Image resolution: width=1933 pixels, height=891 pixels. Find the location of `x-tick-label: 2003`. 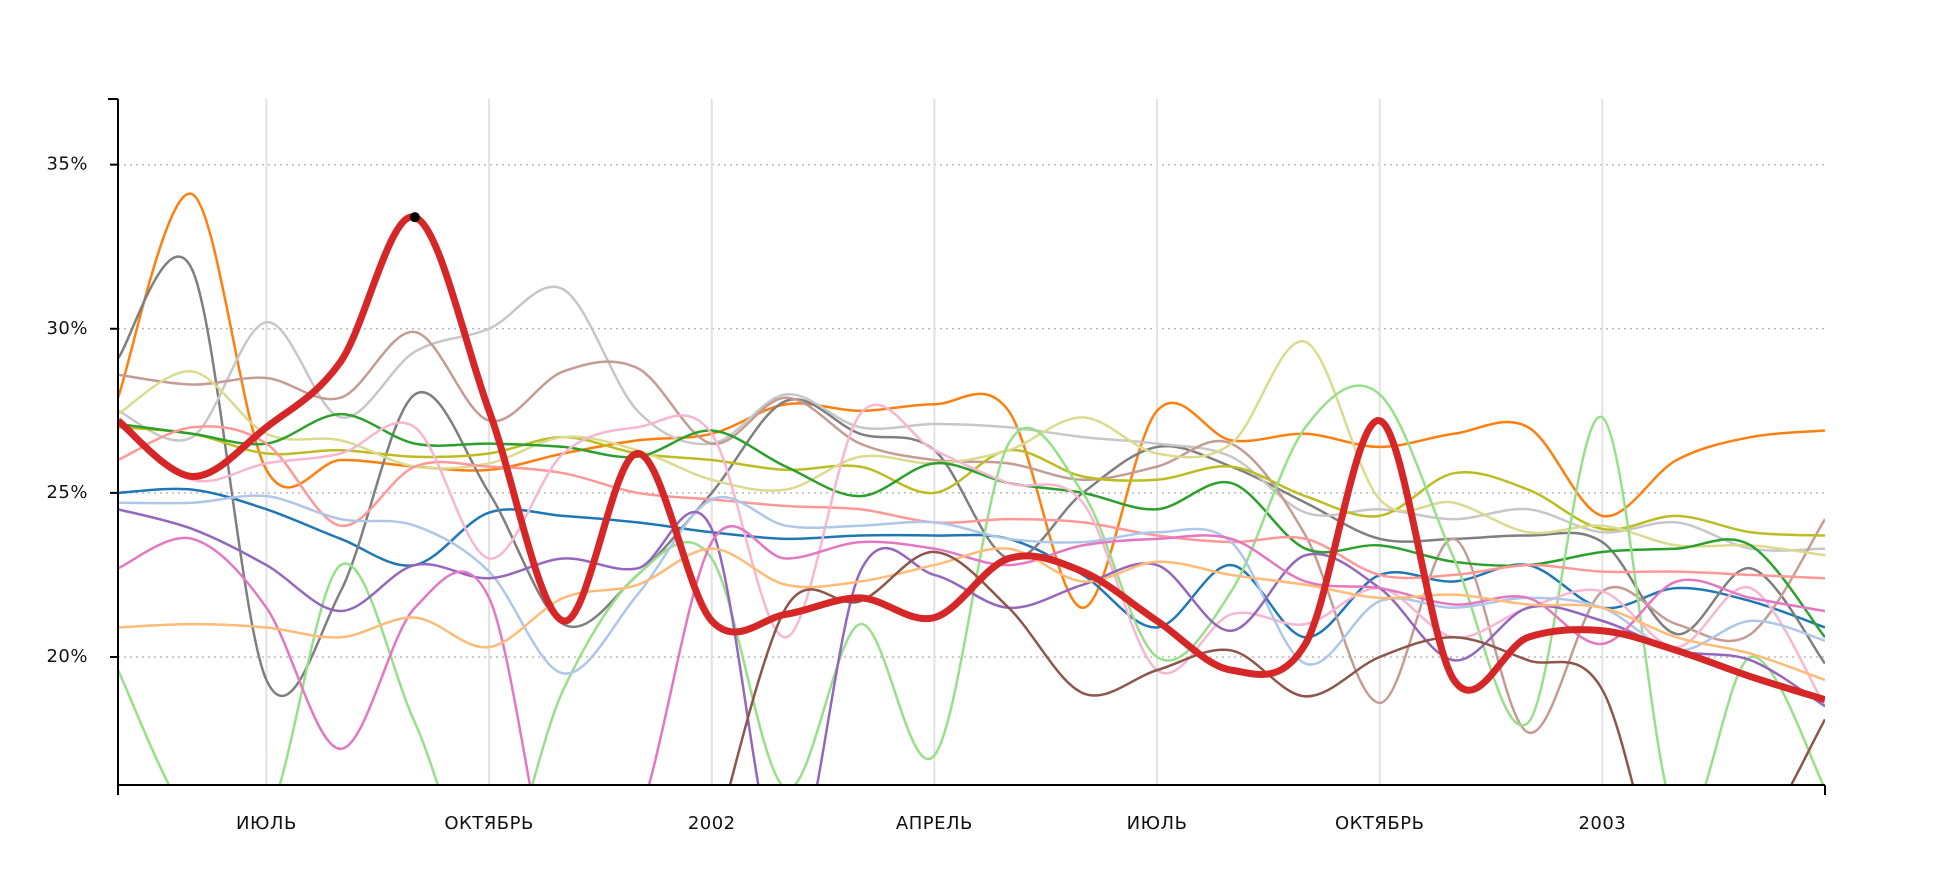

x-tick-label: 2003 is located at coordinates (1602, 823).